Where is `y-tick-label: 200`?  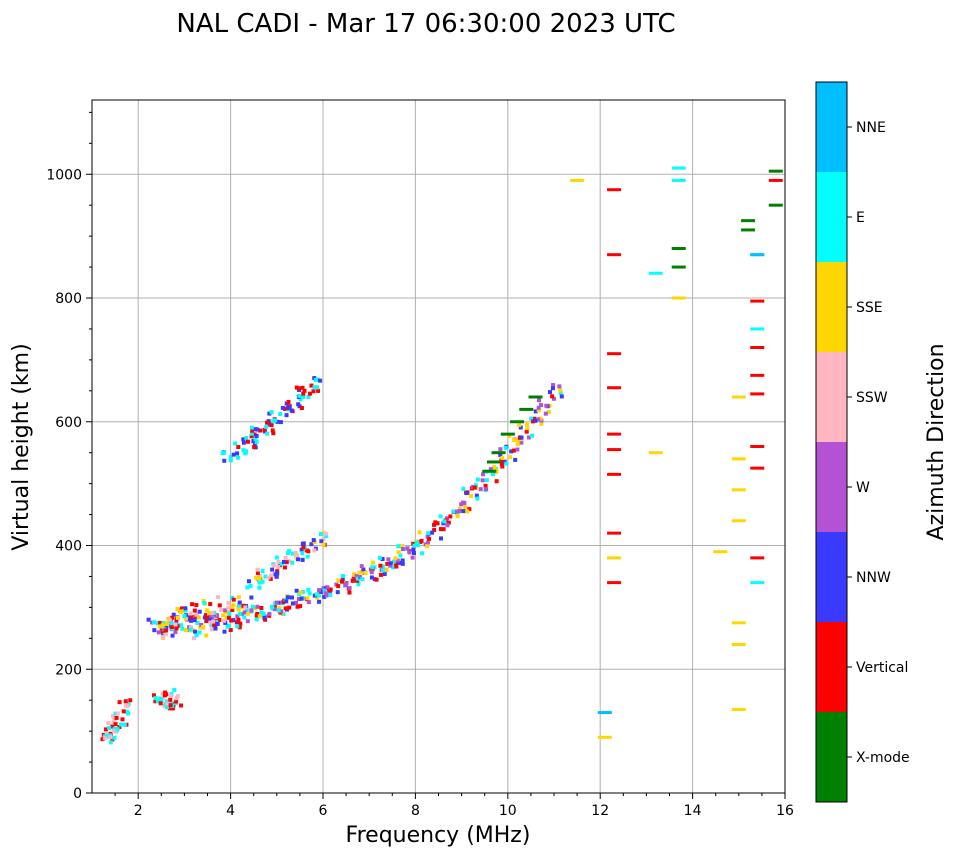
y-tick-label: 200 is located at coordinates (68, 670).